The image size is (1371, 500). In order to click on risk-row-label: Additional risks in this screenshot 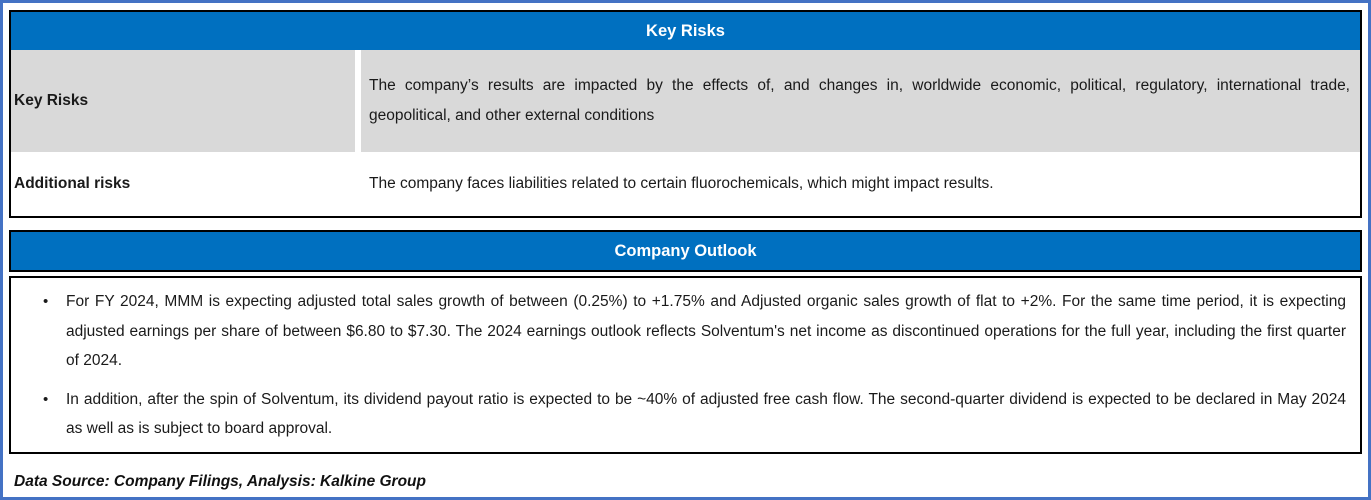, I will do `click(183, 184)`.